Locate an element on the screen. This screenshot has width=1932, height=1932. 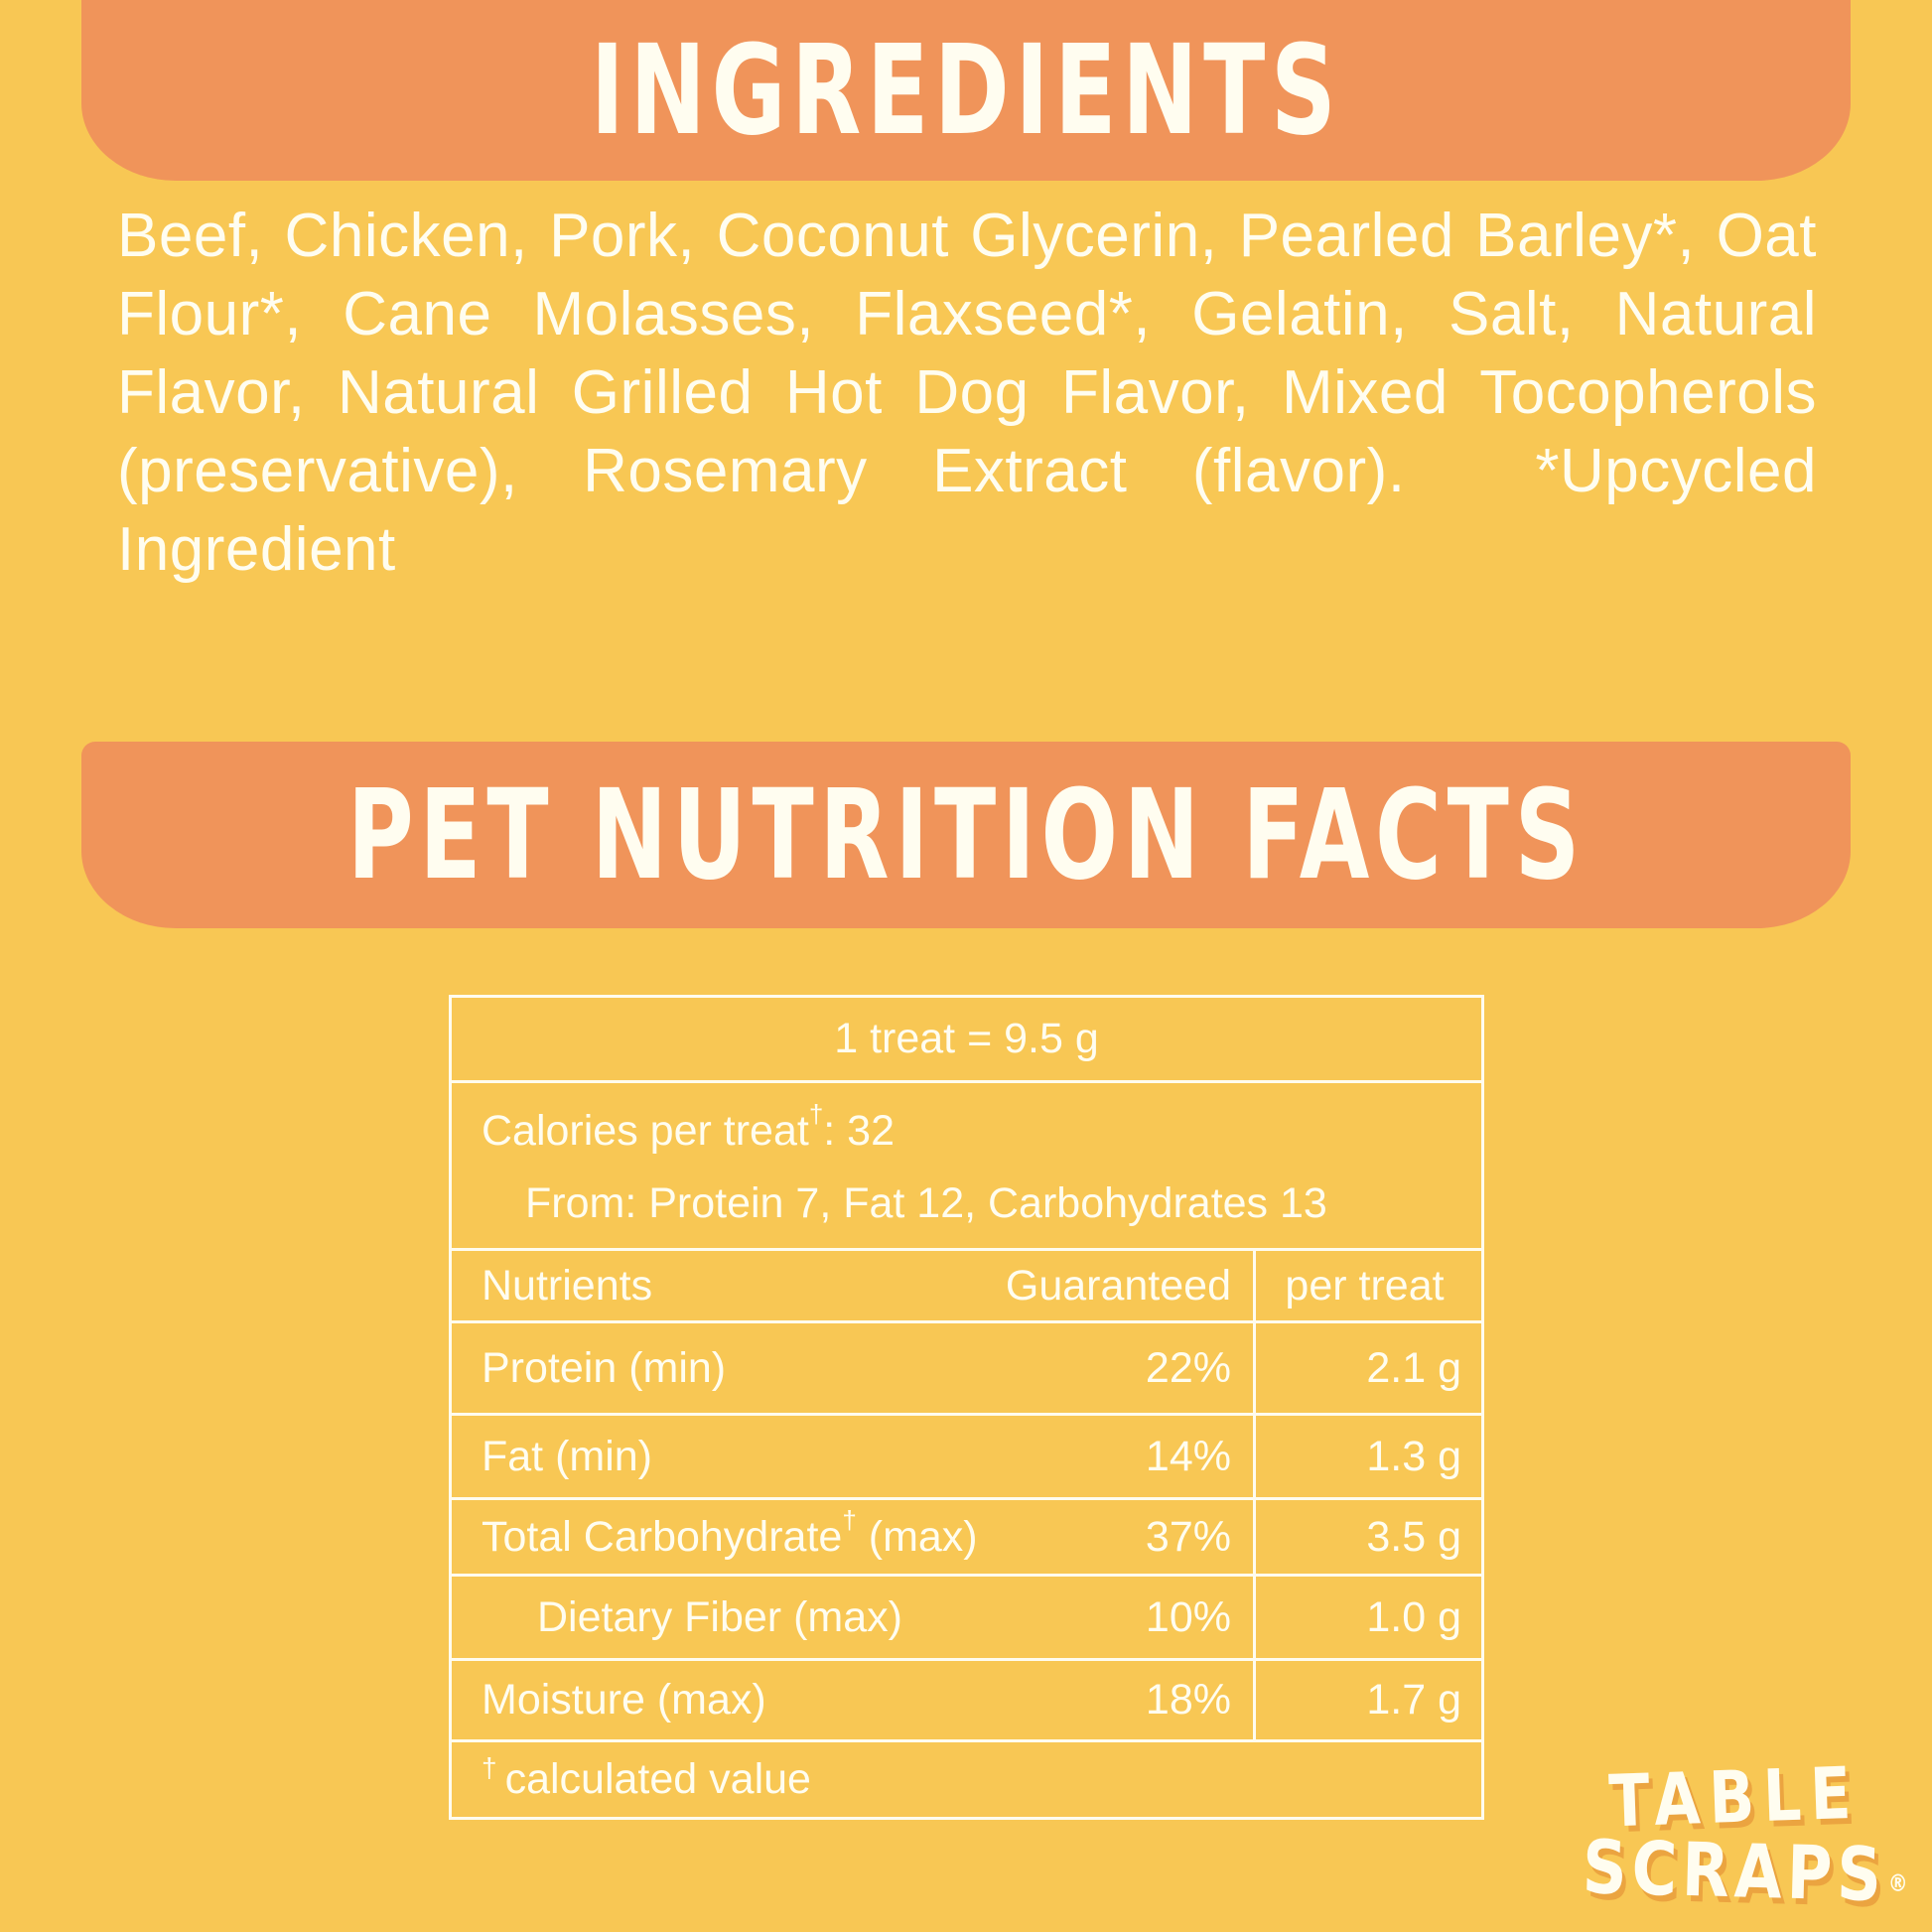
ingredients-banner: INGREDIENTS is located at coordinates (966, 91).